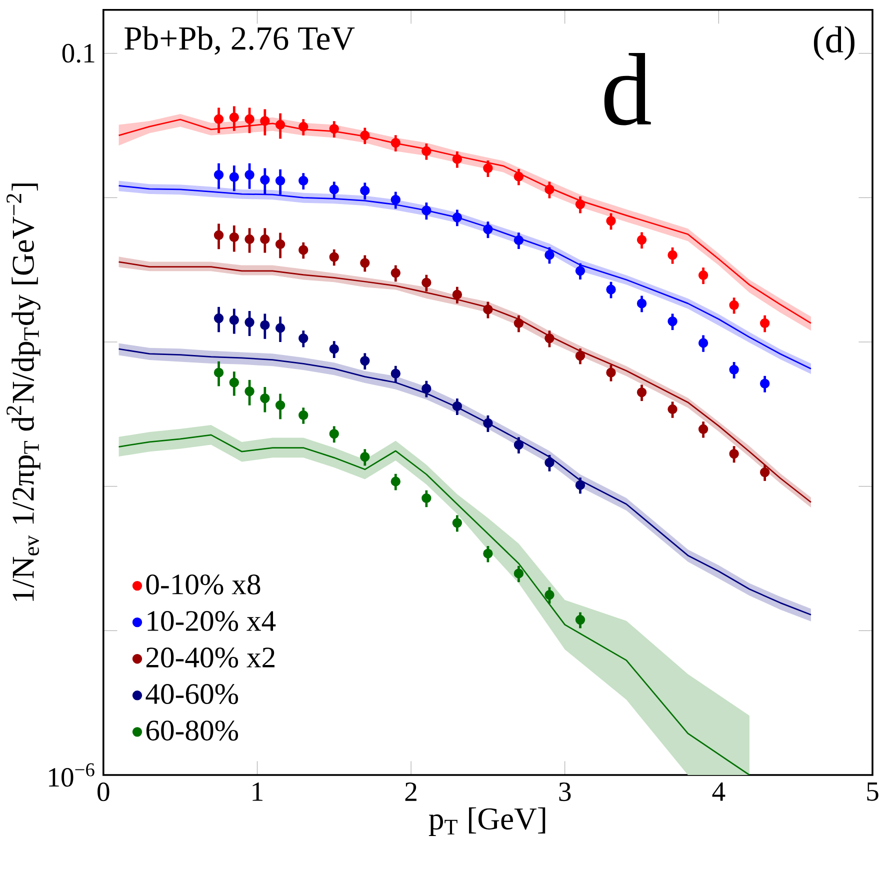 The height and width of the screenshot is (876, 886). I want to click on x-tick-label: 3, so click(565, 792).